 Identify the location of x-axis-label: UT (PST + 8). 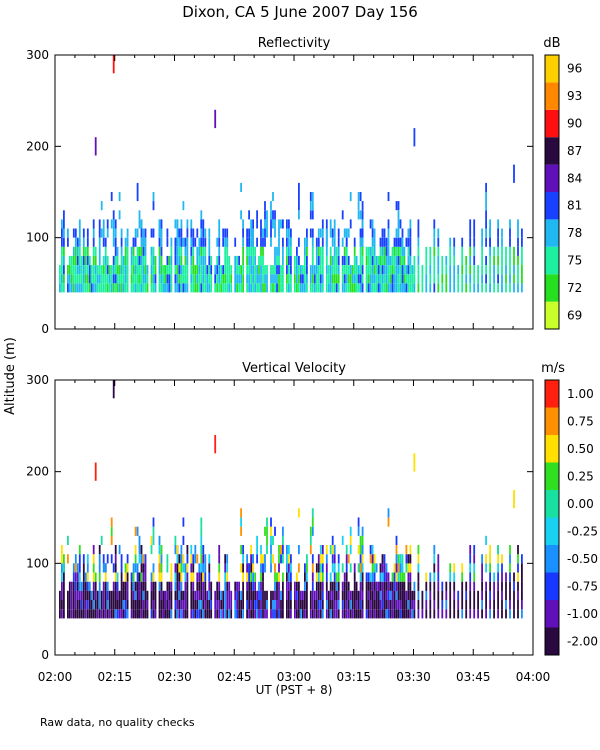
(294, 690).